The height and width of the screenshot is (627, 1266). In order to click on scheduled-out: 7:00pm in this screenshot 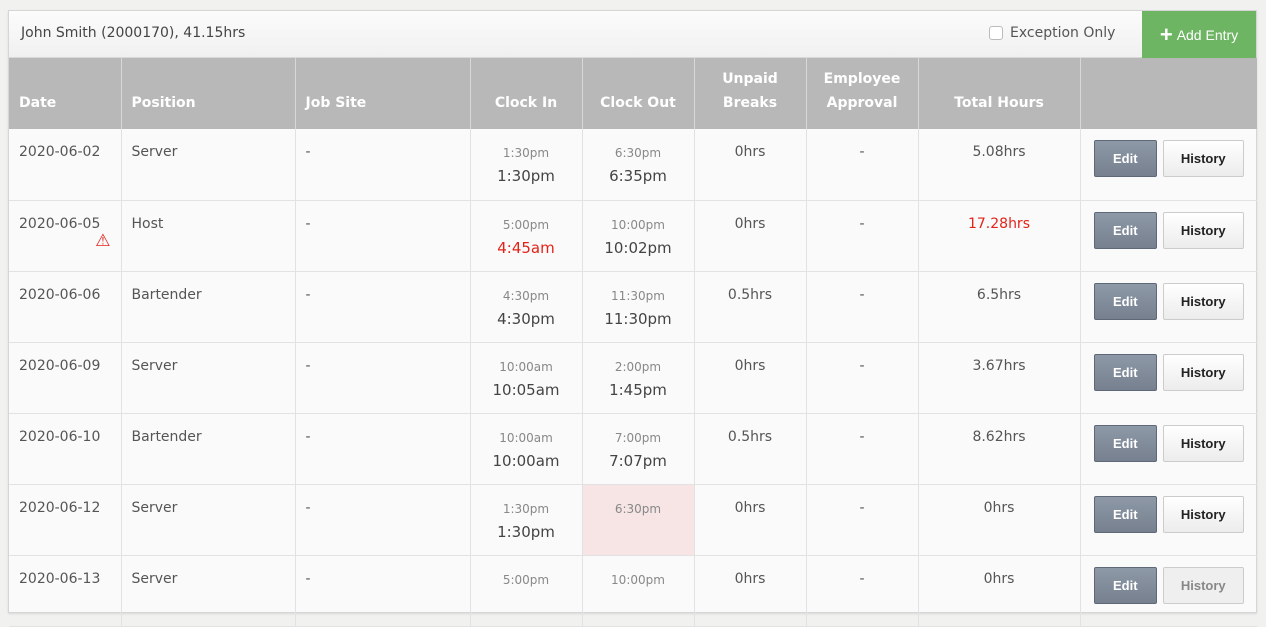, I will do `click(638, 437)`.